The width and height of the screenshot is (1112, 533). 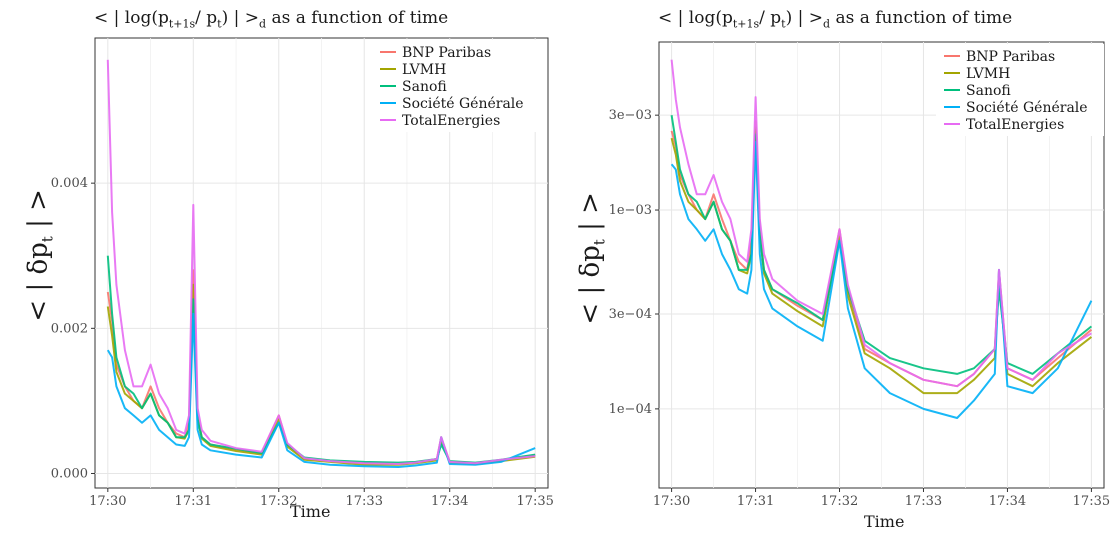 What do you see at coordinates (69, 183) in the screenshot?
I see `y-tick-label: 0.004` at bounding box center [69, 183].